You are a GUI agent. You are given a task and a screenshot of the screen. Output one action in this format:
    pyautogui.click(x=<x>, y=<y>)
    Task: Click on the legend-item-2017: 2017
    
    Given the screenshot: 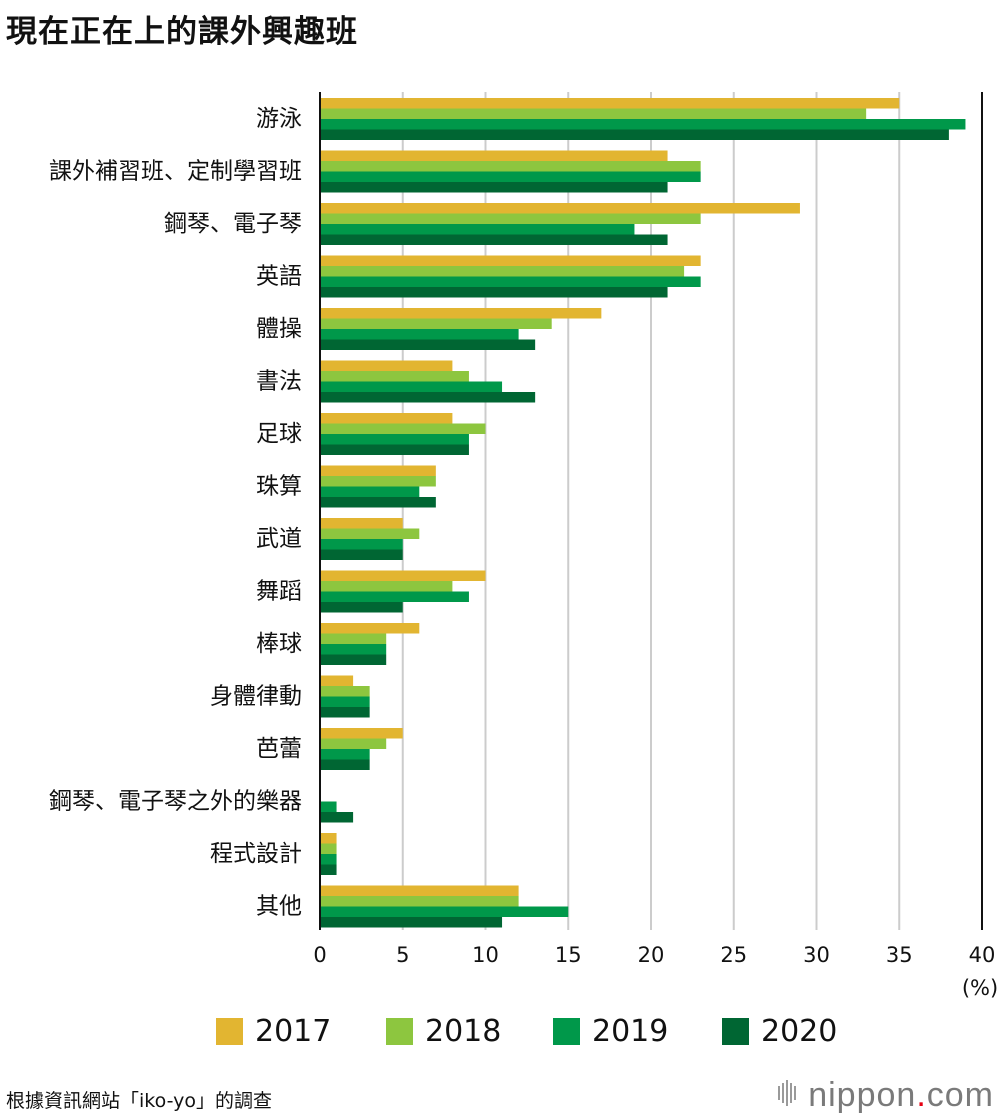 What is the action you would take?
    pyautogui.click(x=273, y=1031)
    